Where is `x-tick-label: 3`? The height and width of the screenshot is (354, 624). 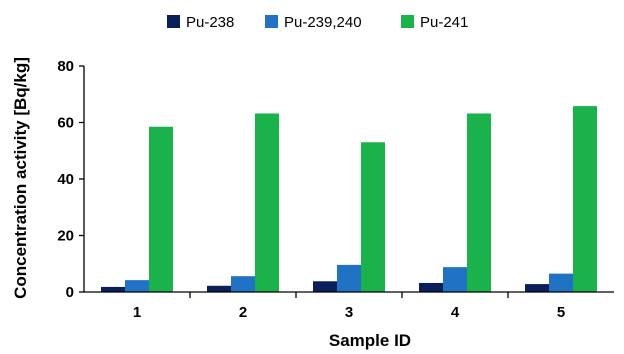 x-tick-label: 3 is located at coordinates (349, 312).